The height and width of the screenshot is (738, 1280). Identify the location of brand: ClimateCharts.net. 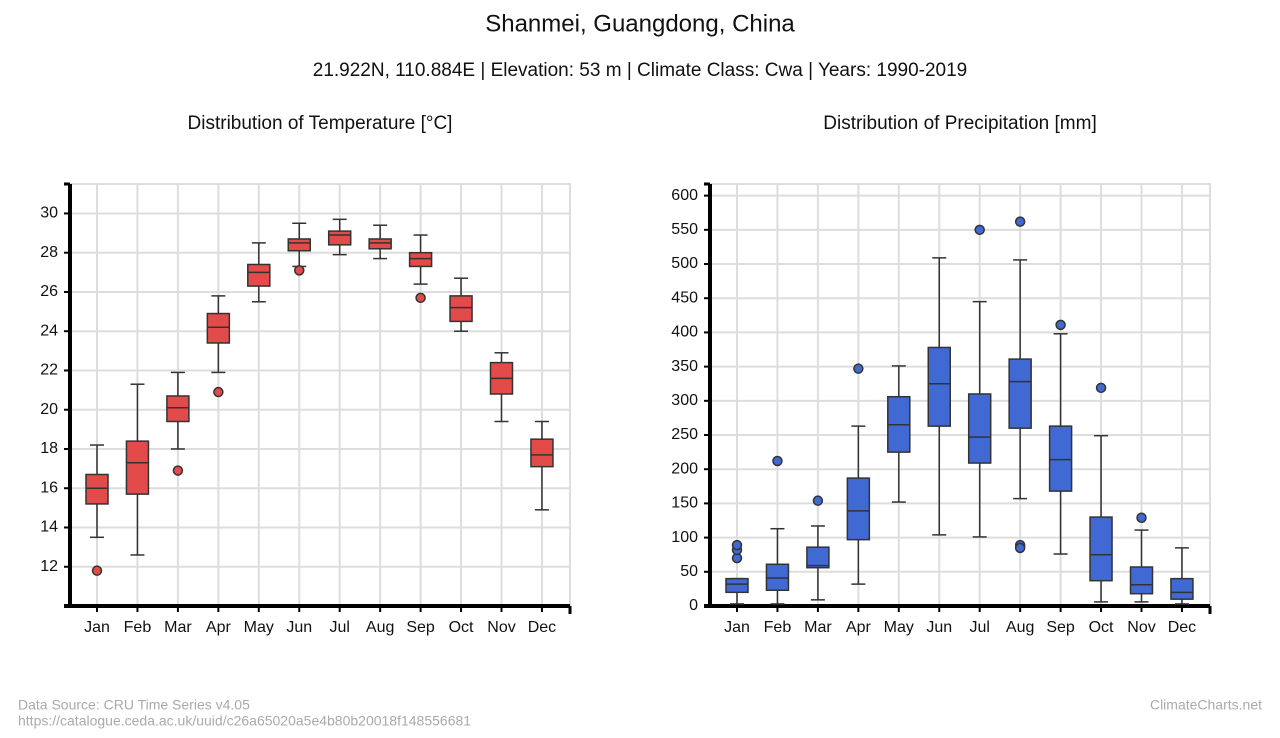
(1206, 705).